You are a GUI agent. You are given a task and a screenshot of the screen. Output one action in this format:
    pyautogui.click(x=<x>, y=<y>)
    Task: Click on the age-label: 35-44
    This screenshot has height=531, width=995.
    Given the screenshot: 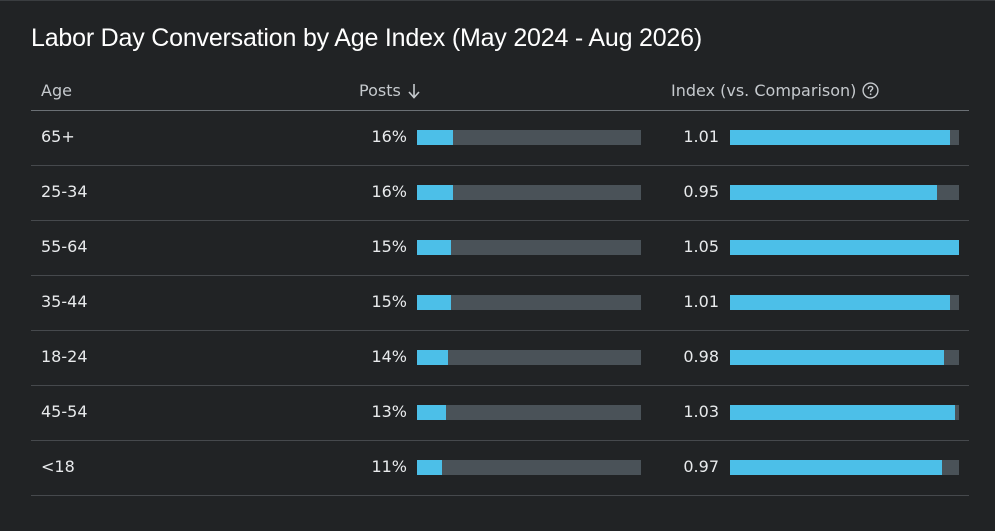 What is the action you would take?
    pyautogui.click(x=64, y=301)
    